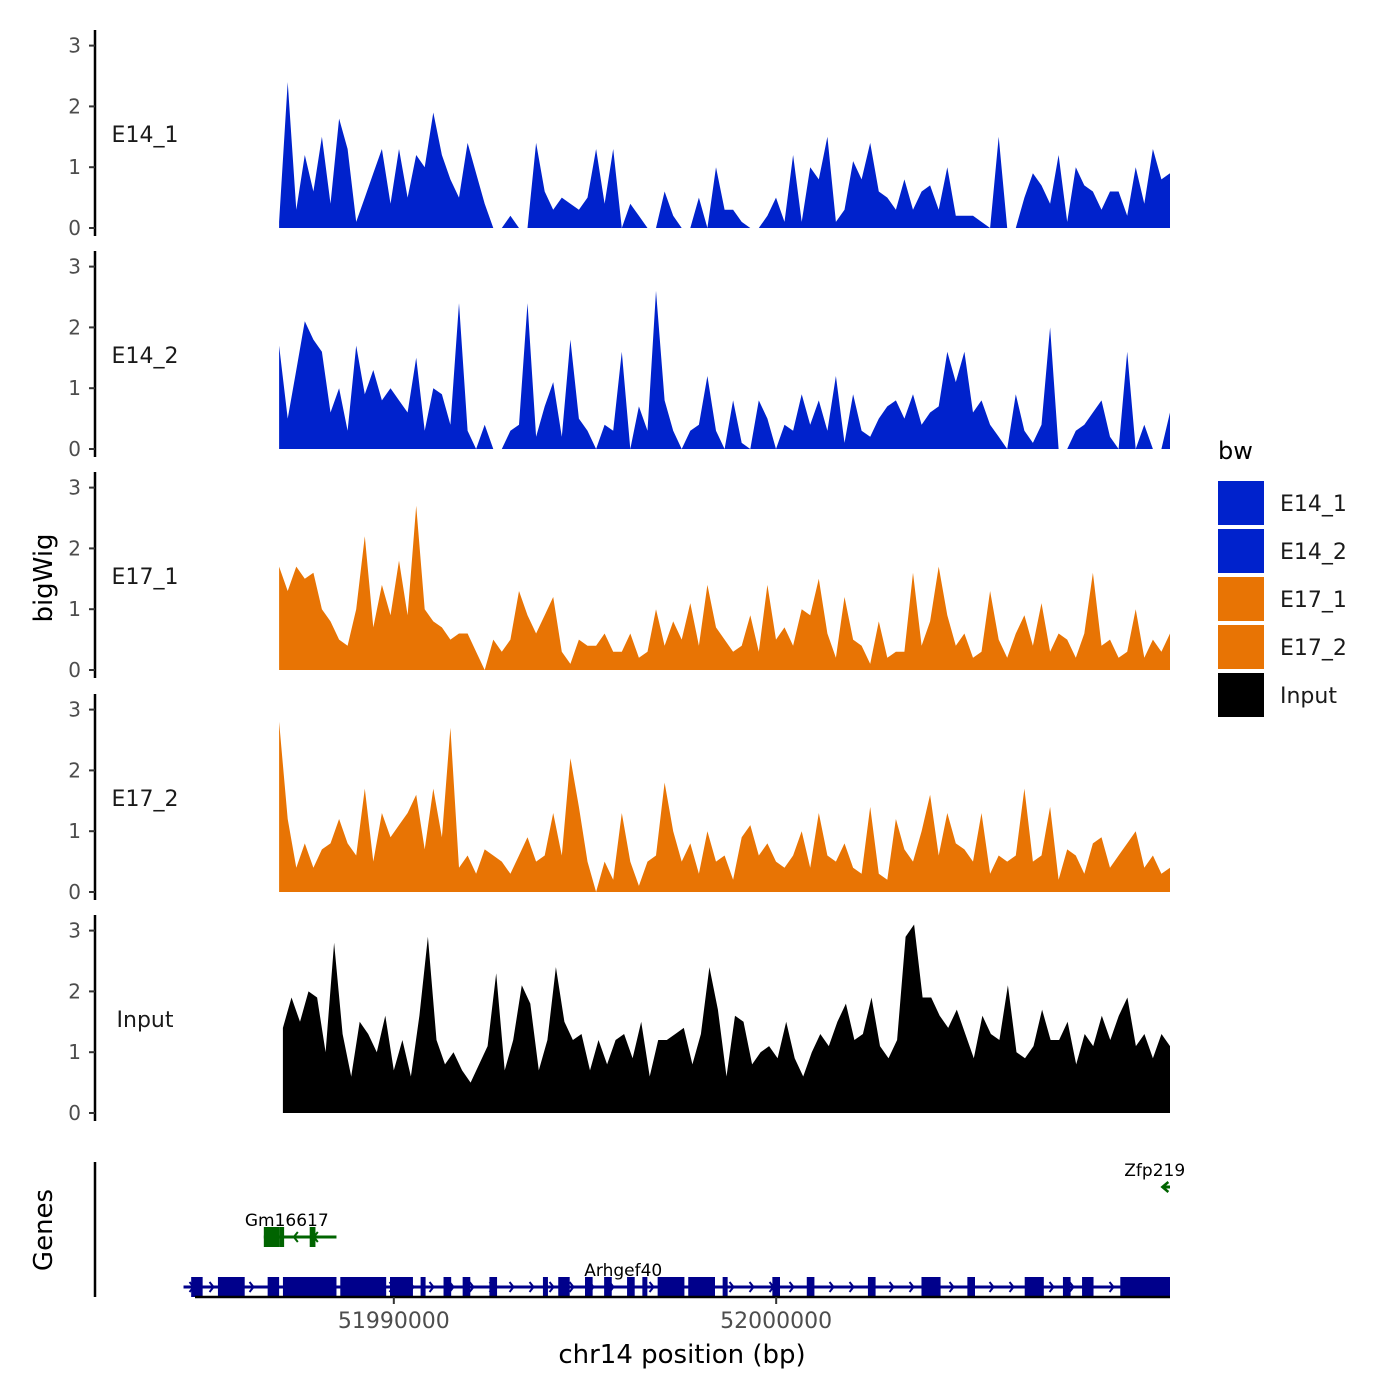  I want to click on track-E14_2: 0 1 2 3 E14_2, so click(619, 356).